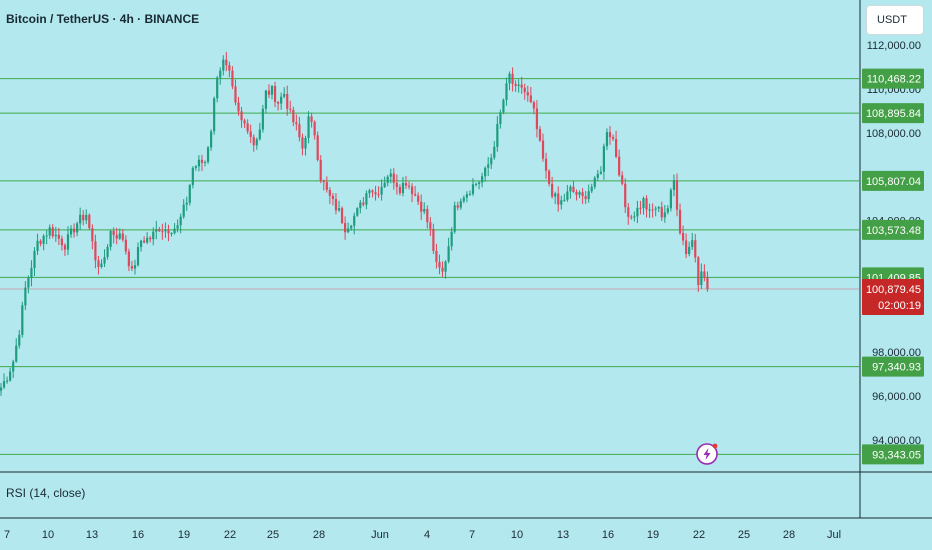  Describe the element at coordinates (896, 441) in the screenshot. I see `y-tick-label: 94,000.00` at that location.